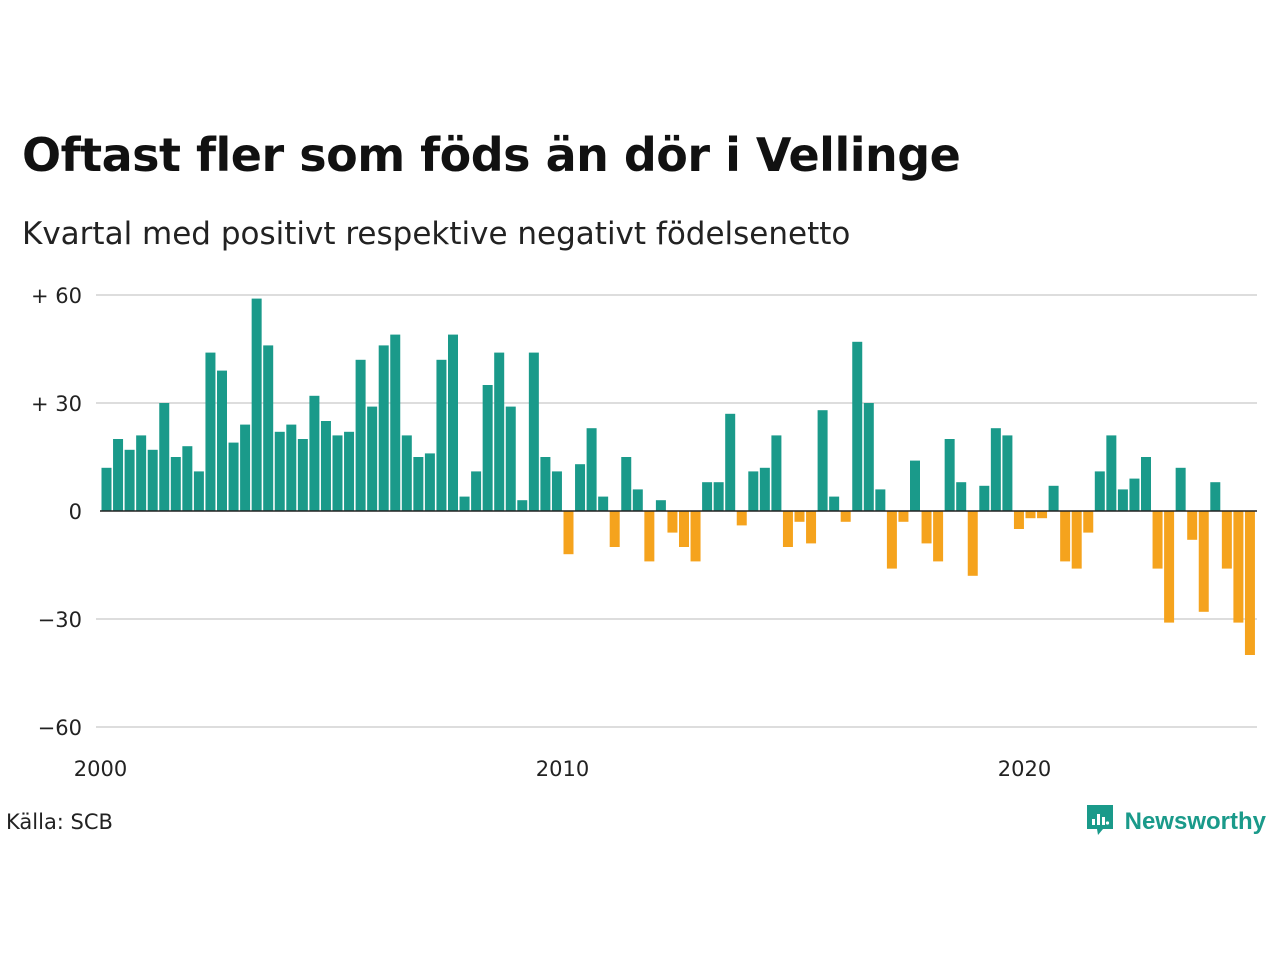 The height and width of the screenshot is (960, 1280). I want to click on chart-title: Oftast fler som föds än dör i Vellinge, so click(491, 155).